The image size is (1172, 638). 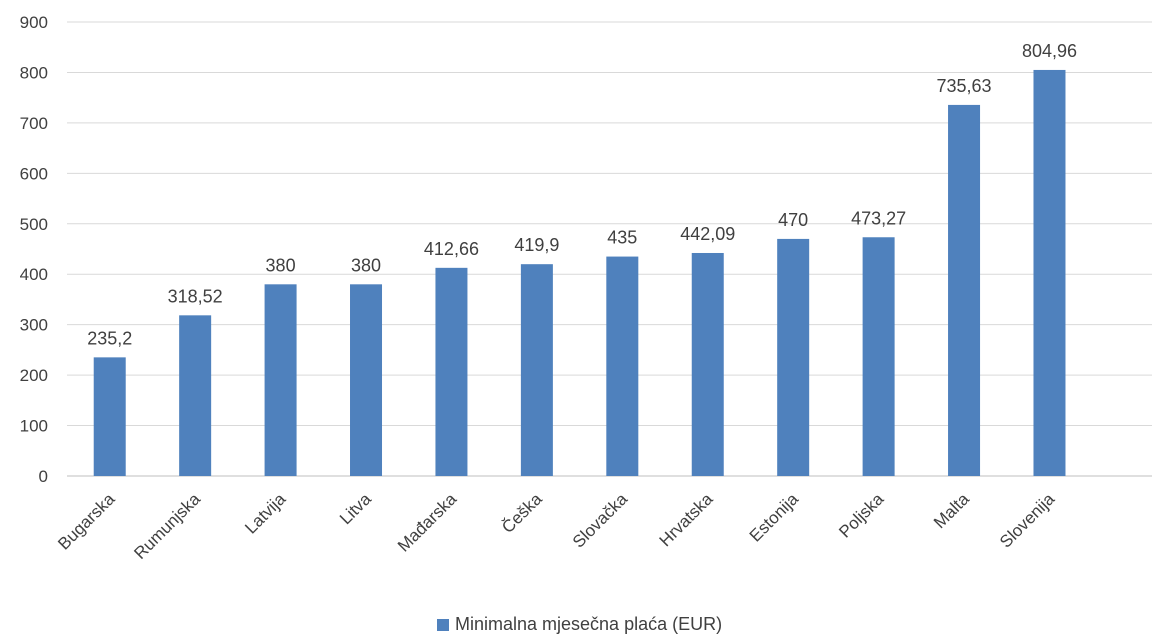 What do you see at coordinates (86, 521) in the screenshot?
I see `category-label: Bugarska` at bounding box center [86, 521].